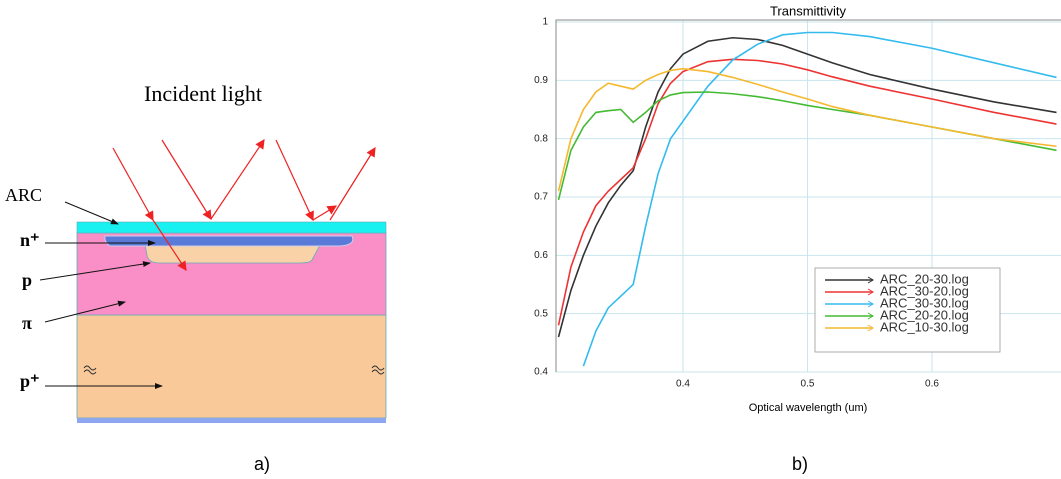 Image resolution: width=1061 pixels, height=479 pixels. I want to click on legend-label: ARC_20-20.log, so click(924, 314).